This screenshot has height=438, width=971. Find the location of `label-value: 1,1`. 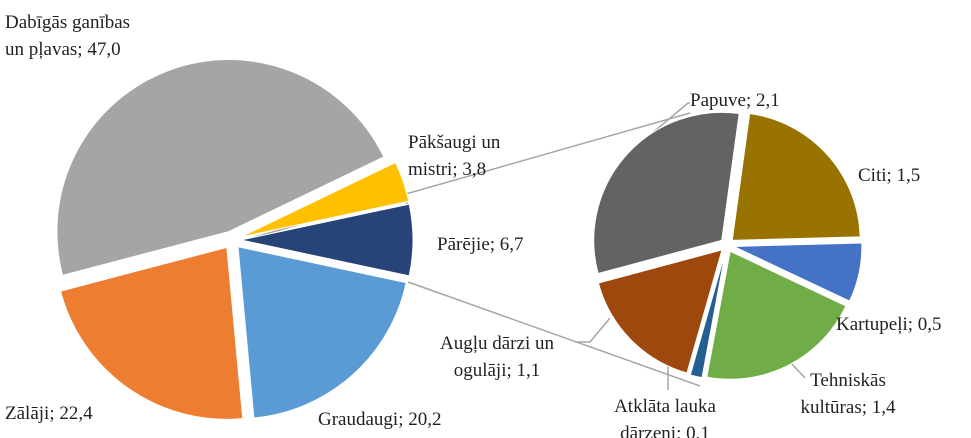

label-value: 1,1 is located at coordinates (529, 370).